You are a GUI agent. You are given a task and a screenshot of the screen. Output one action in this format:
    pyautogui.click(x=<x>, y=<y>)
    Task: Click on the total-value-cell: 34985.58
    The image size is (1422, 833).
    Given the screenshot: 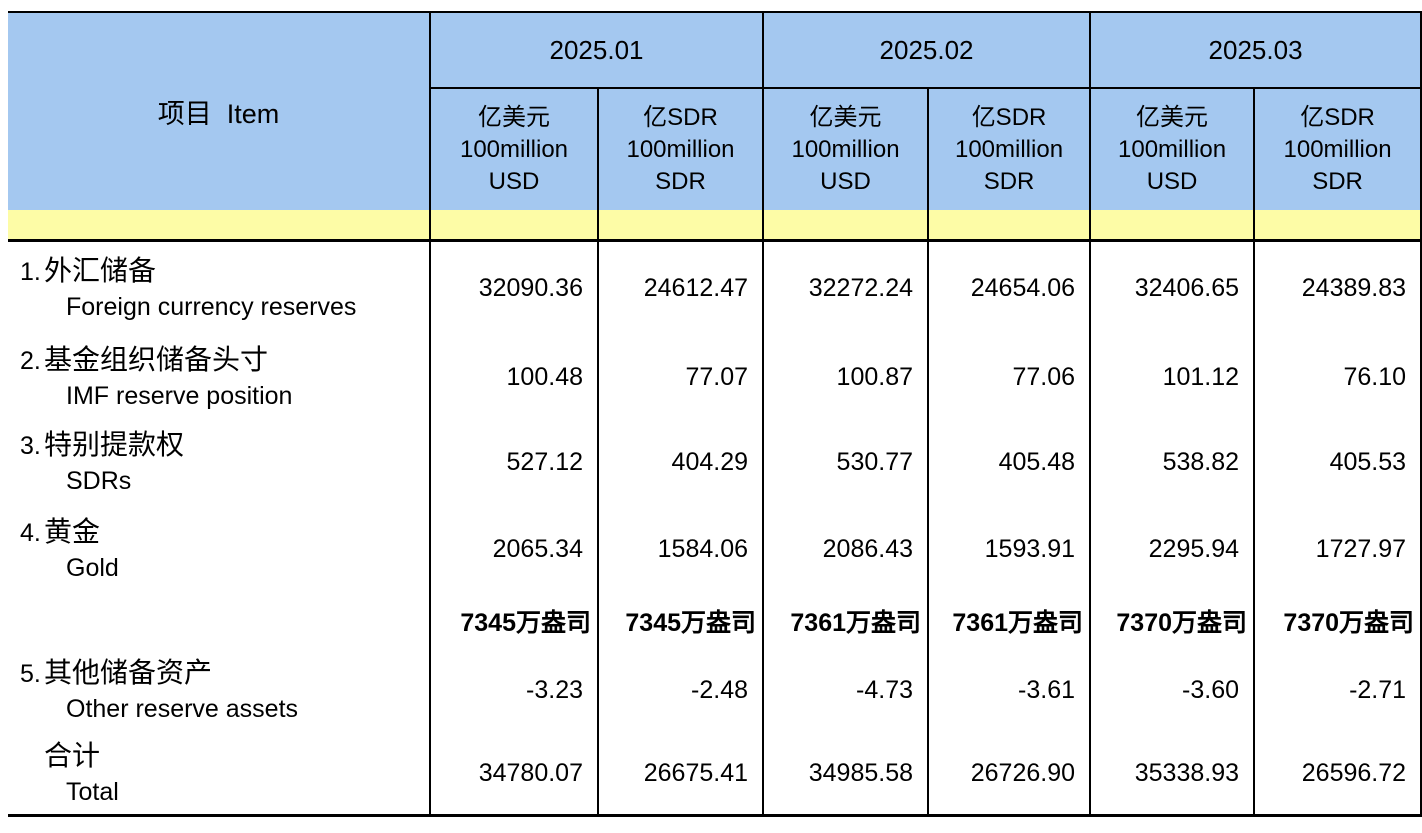 What is the action you would take?
    pyautogui.click(x=846, y=774)
    